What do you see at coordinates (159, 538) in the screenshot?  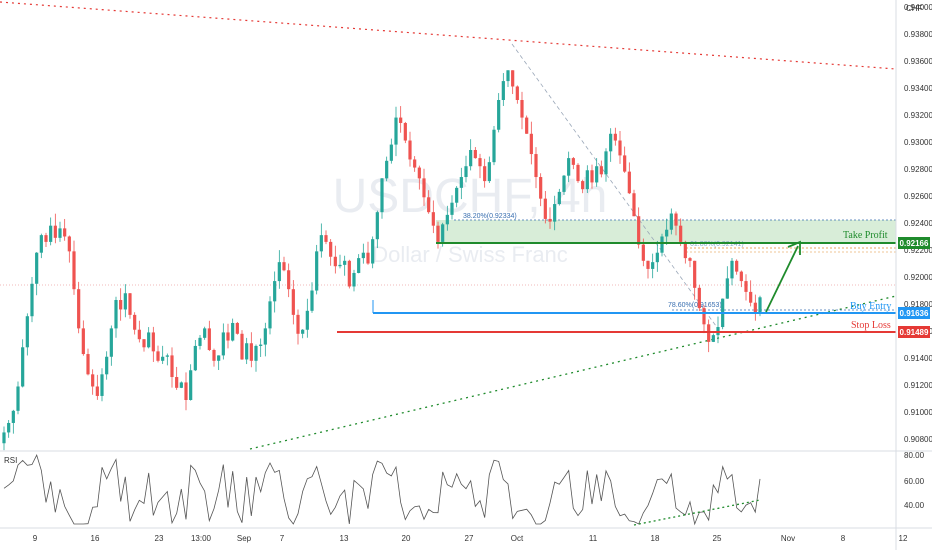 I see `time-tick-label: 23` at bounding box center [159, 538].